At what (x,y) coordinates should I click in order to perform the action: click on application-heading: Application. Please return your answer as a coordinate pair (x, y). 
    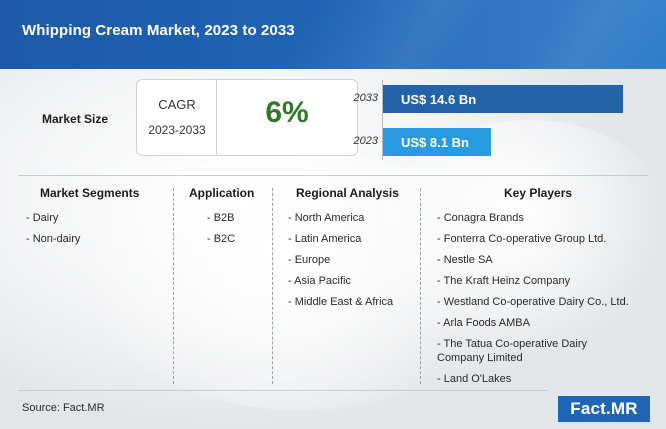
    Looking at the image, I should click on (222, 193).